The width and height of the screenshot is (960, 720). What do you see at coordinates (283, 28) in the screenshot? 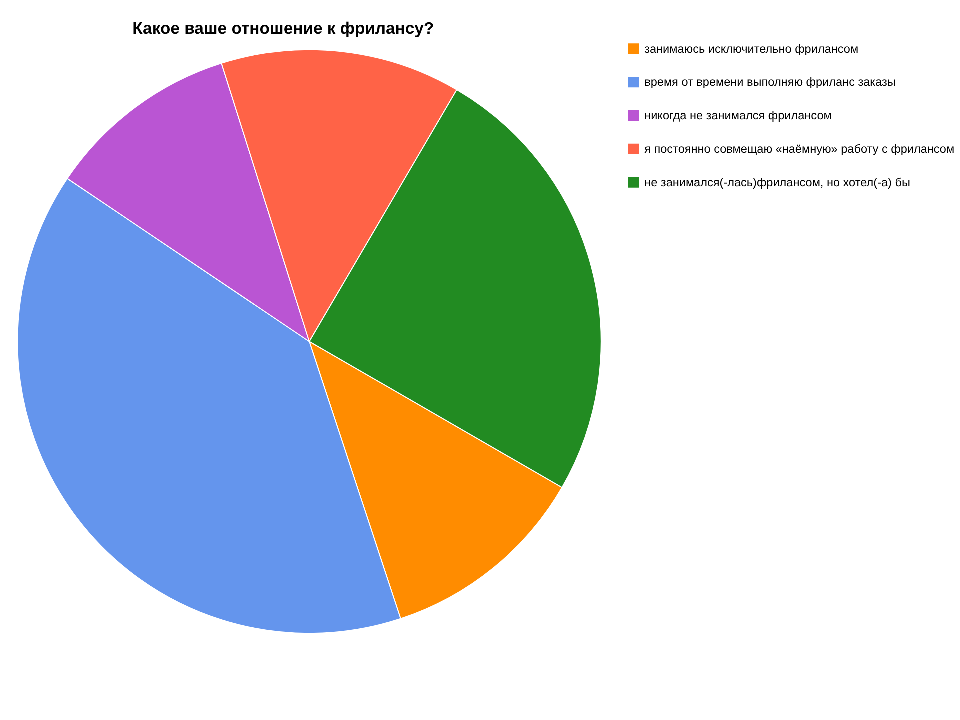
I see `chart-title: Какое ваше отношение к фрилансу?` at bounding box center [283, 28].